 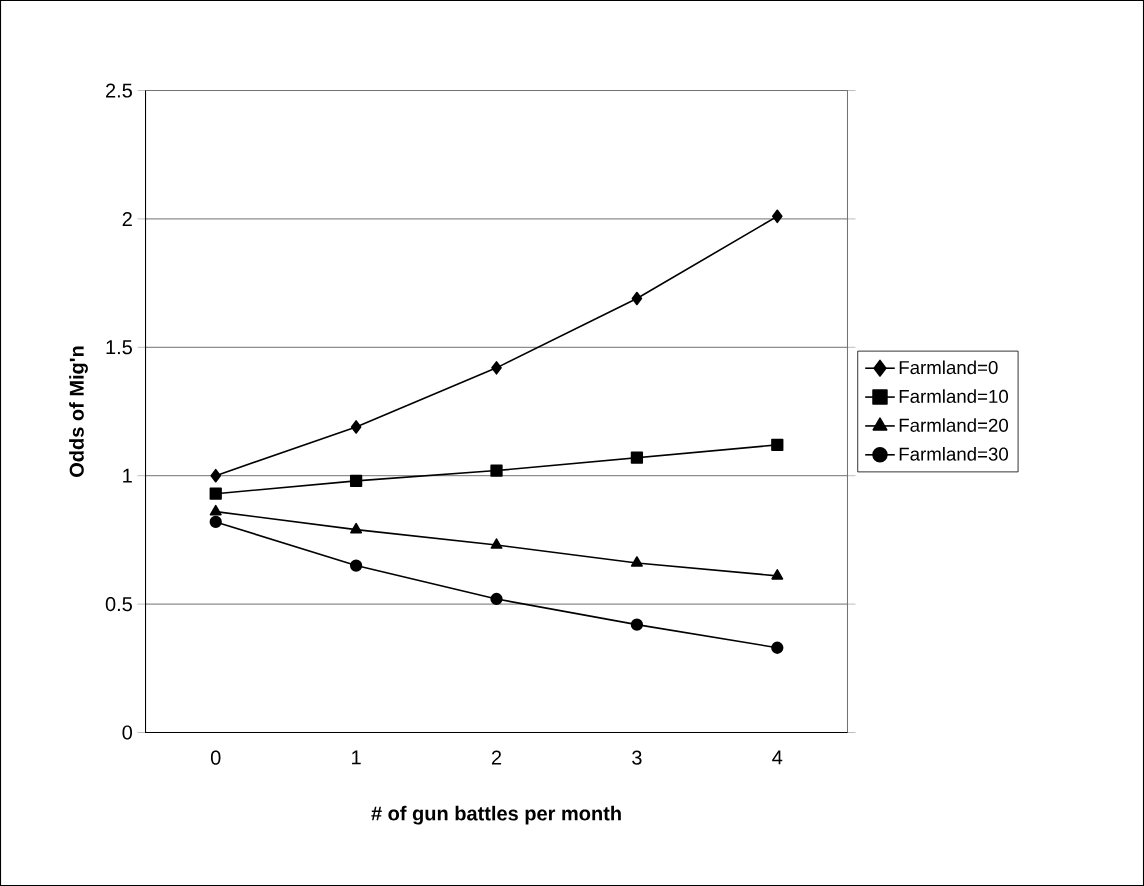 What do you see at coordinates (127, 475) in the screenshot?
I see `y-tick-label: 1` at bounding box center [127, 475].